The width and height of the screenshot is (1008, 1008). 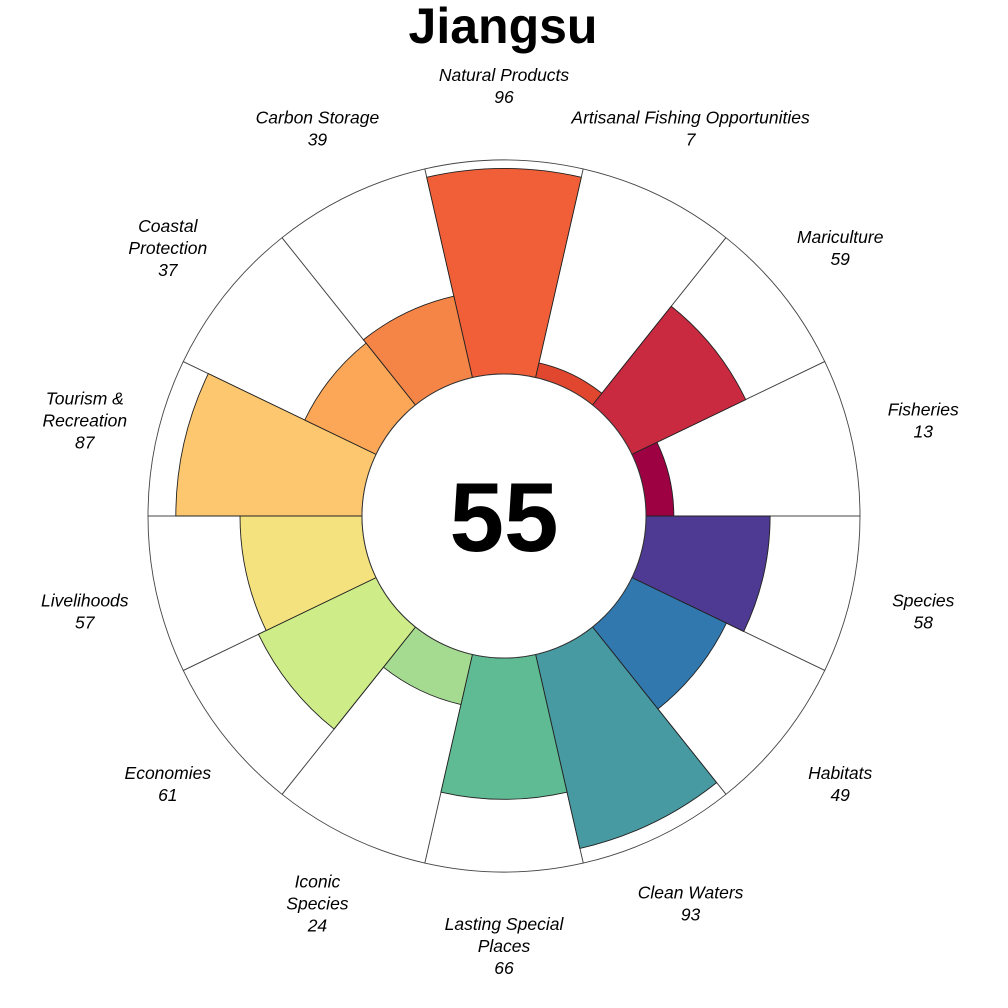 What do you see at coordinates (923, 409) in the screenshot?
I see `label-name: Fisheries` at bounding box center [923, 409].